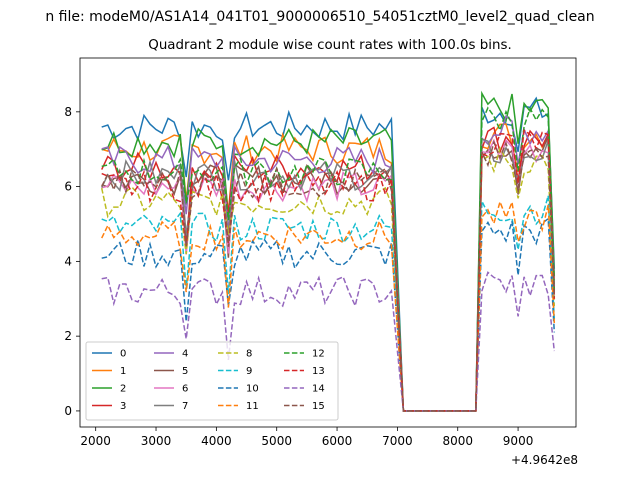 This screenshot has width=640, height=480. I want to click on legend-label-8: 8, so click(249, 354).